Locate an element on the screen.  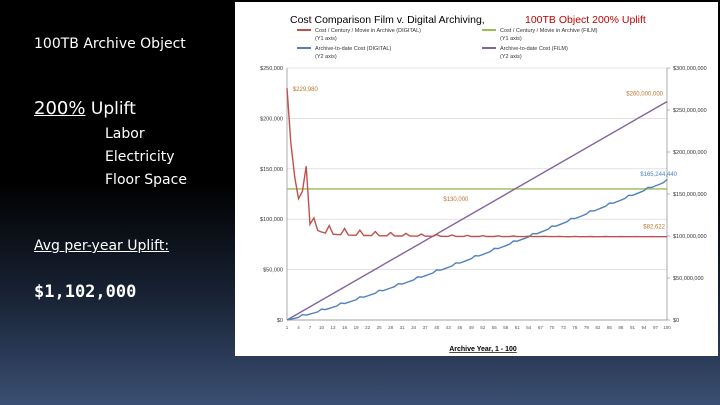
x-tick-label: 28 is located at coordinates (391, 327).